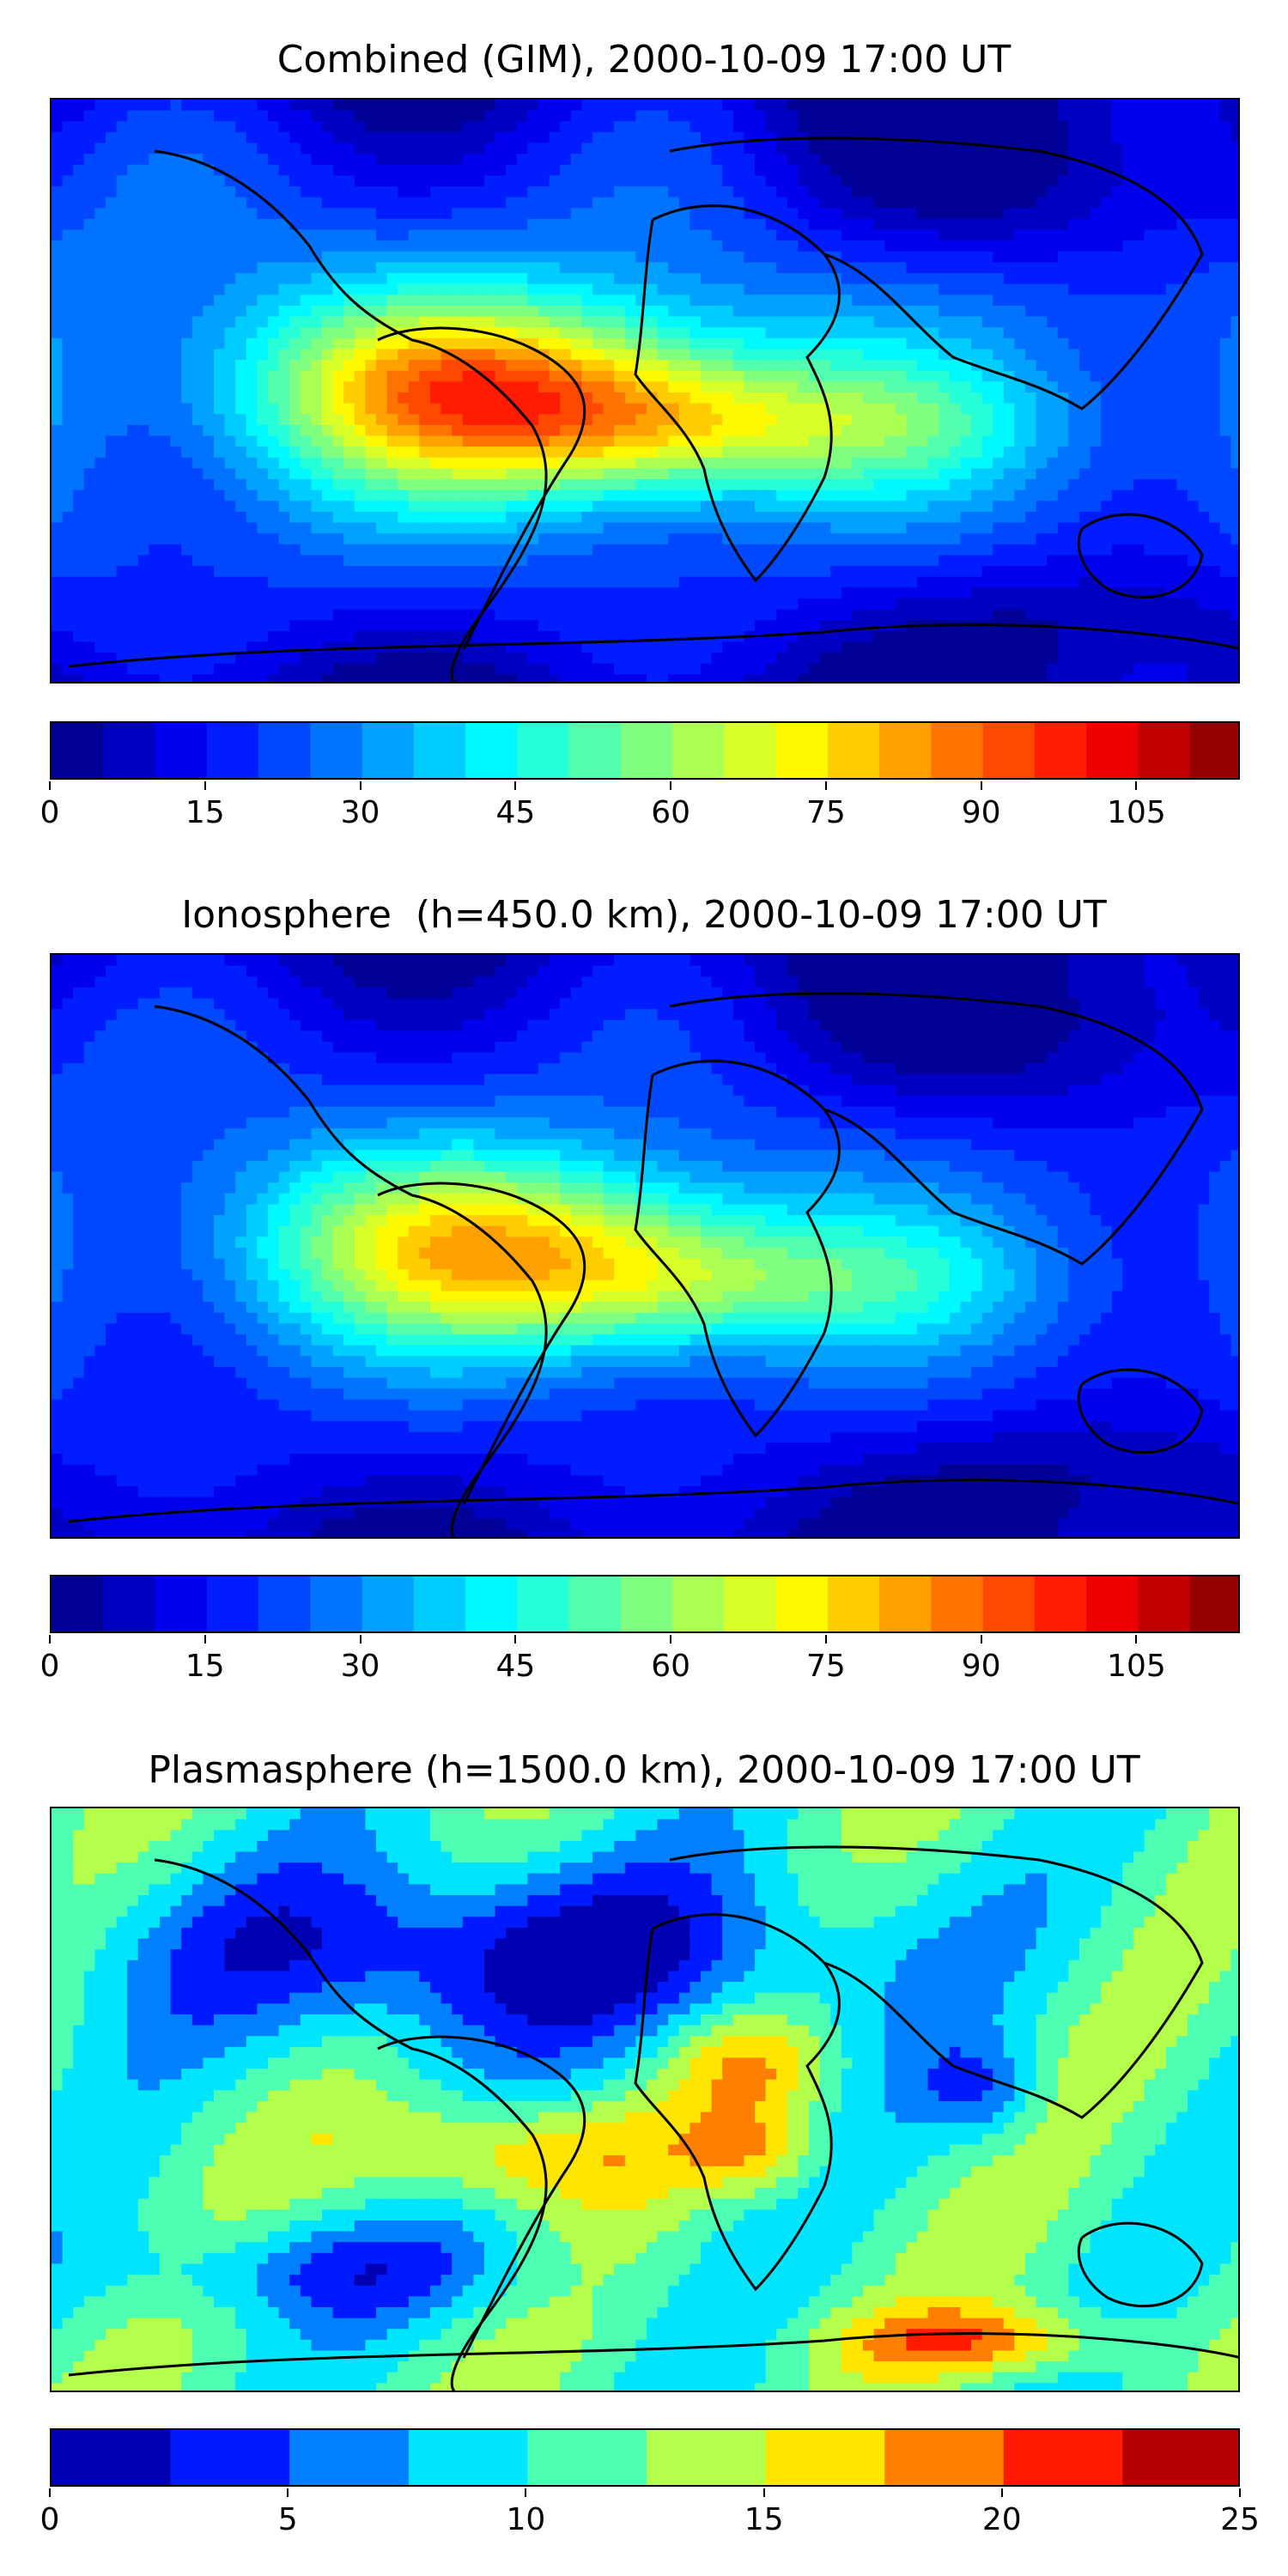  I want to click on colorbar-tick-label: 30, so click(360, 1667).